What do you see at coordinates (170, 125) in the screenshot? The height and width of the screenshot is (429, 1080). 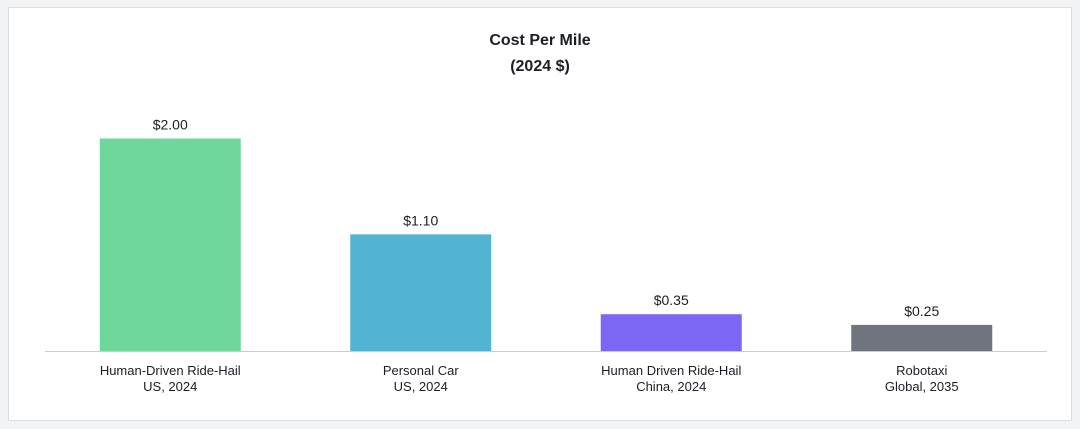 I see `data-label-1: $2.00` at bounding box center [170, 125].